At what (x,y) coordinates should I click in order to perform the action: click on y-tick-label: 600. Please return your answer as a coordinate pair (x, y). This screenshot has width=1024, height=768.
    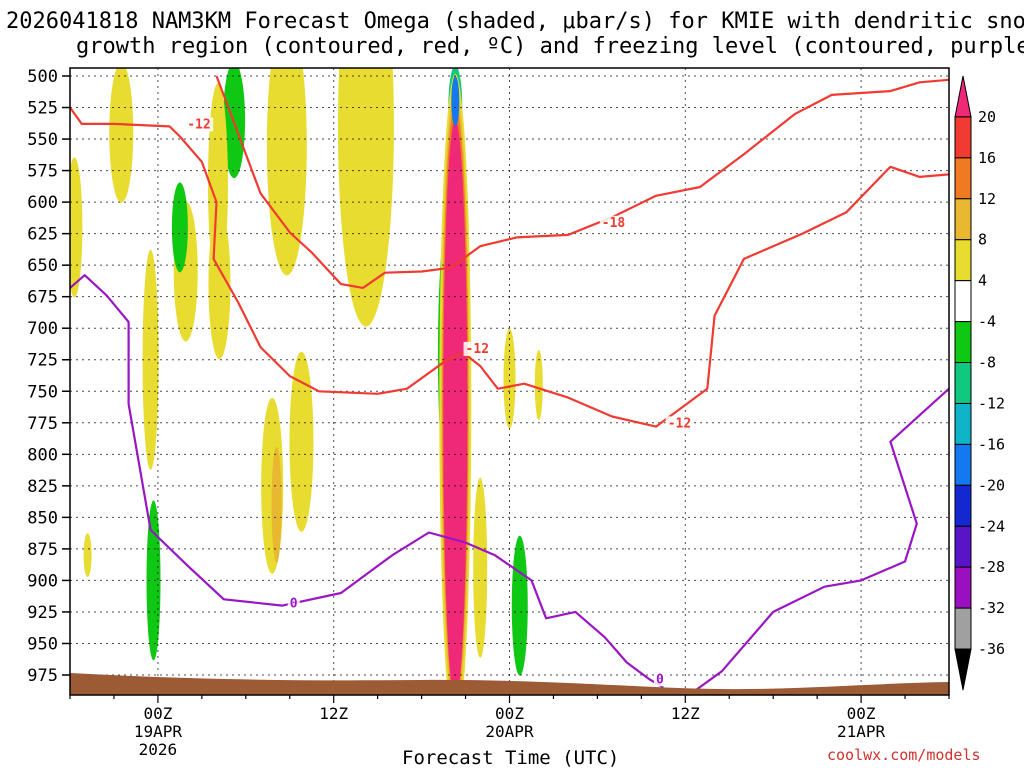
    Looking at the image, I should click on (42, 203).